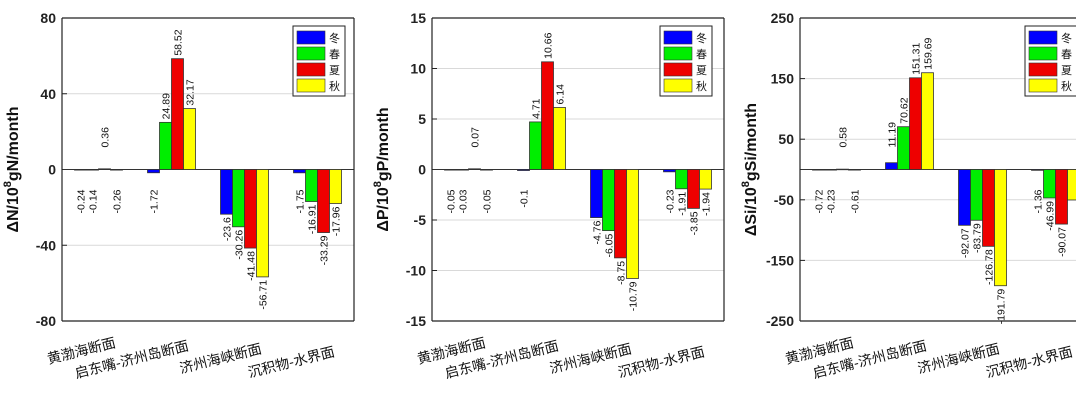 Image resolution: width=1076 pixels, height=397 pixels. Describe the element at coordinates (780, 260) in the screenshot. I see `y-tick-label: -150` at that location.